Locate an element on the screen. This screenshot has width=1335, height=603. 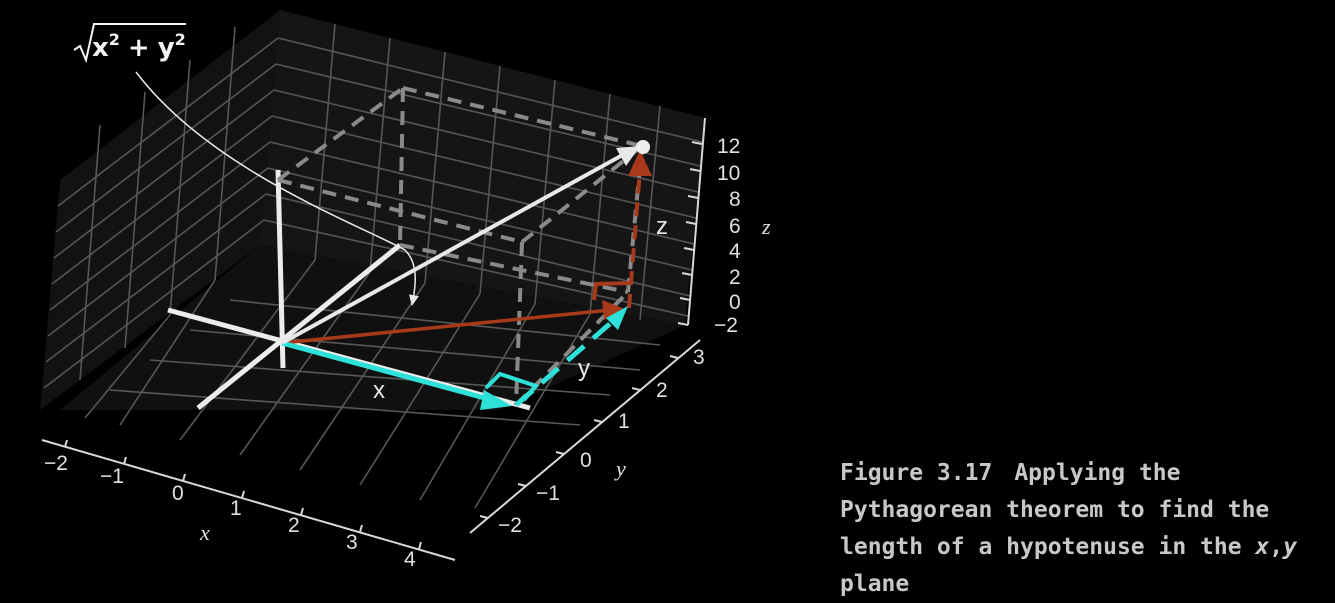
grid-left-v is located at coordinates (90, 252).